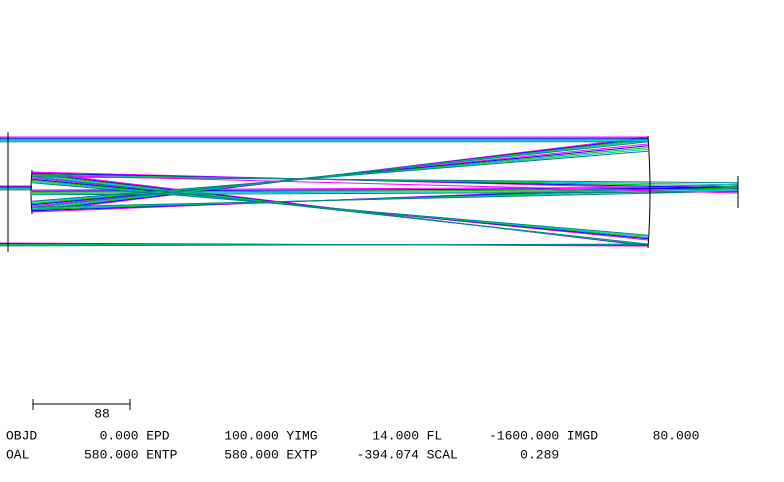 The height and width of the screenshot is (482, 784). What do you see at coordinates (649, 192) in the screenshot?
I see `primary-mirror` at bounding box center [649, 192].